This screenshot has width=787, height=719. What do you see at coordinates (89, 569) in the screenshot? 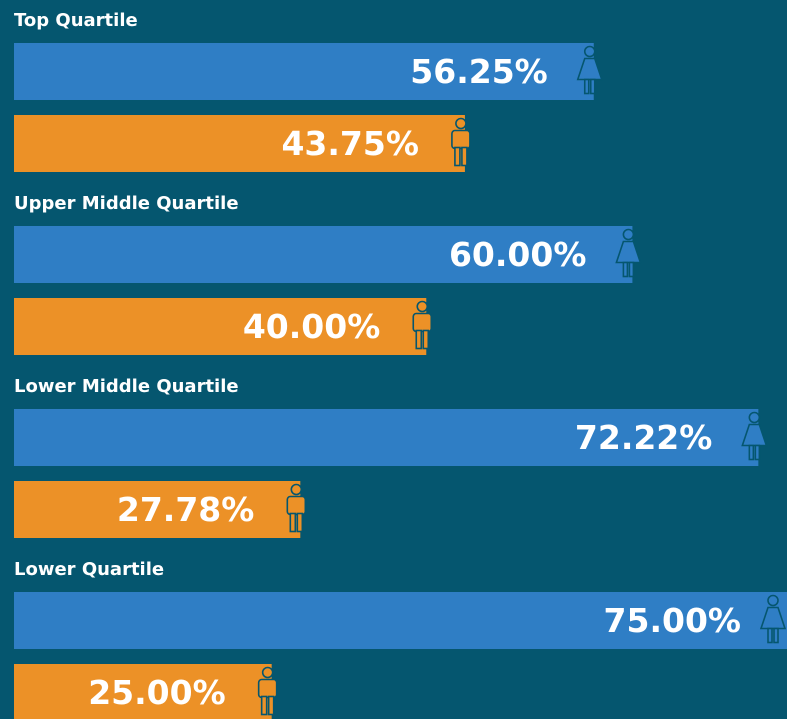
I see `category-label: Lower Quartile` at bounding box center [89, 569].